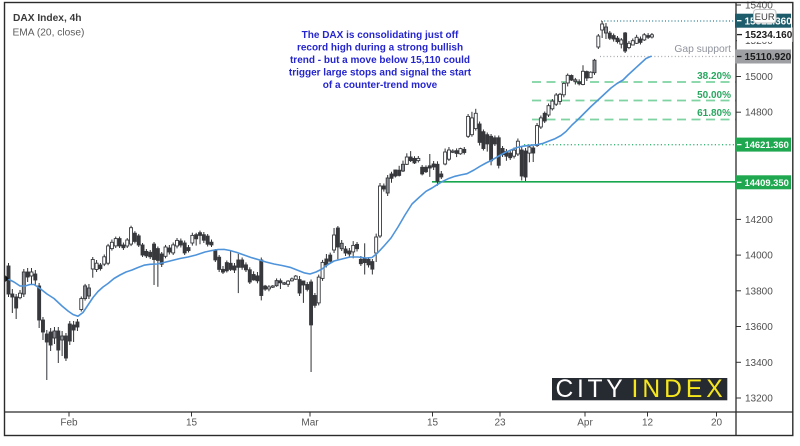  I want to click on svg-text: 15400, so click(759, 6).